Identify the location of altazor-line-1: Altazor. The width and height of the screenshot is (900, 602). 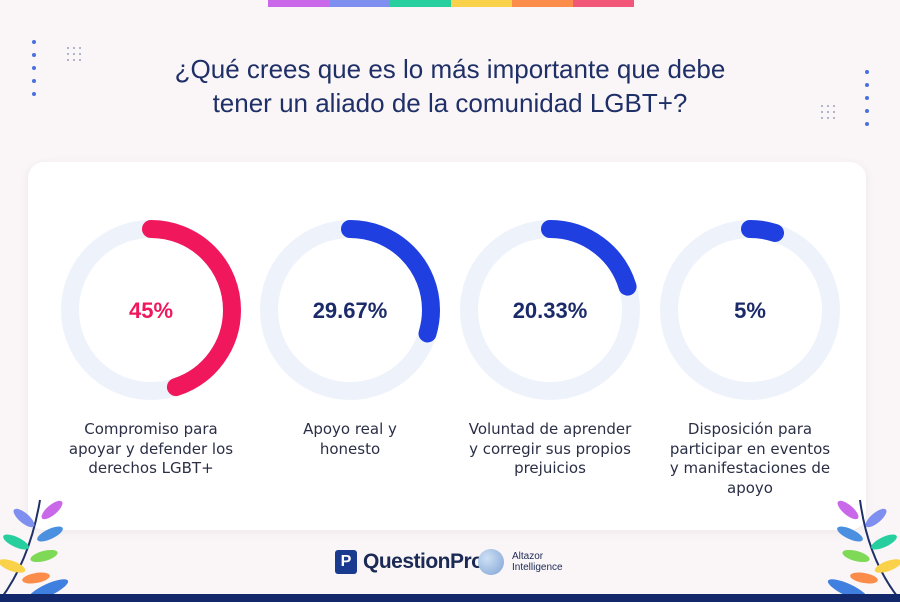
(528, 556).